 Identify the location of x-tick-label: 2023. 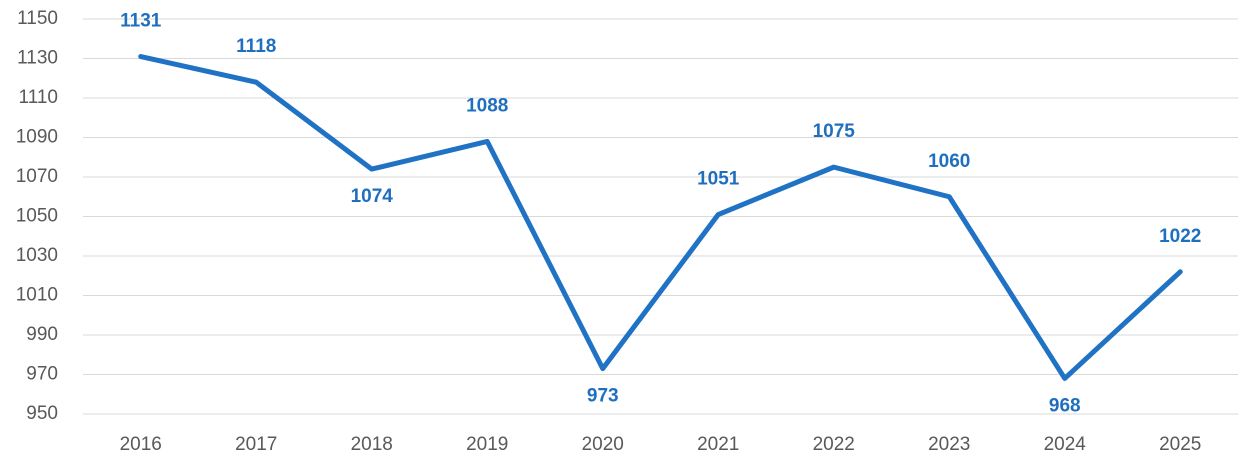
(949, 444).